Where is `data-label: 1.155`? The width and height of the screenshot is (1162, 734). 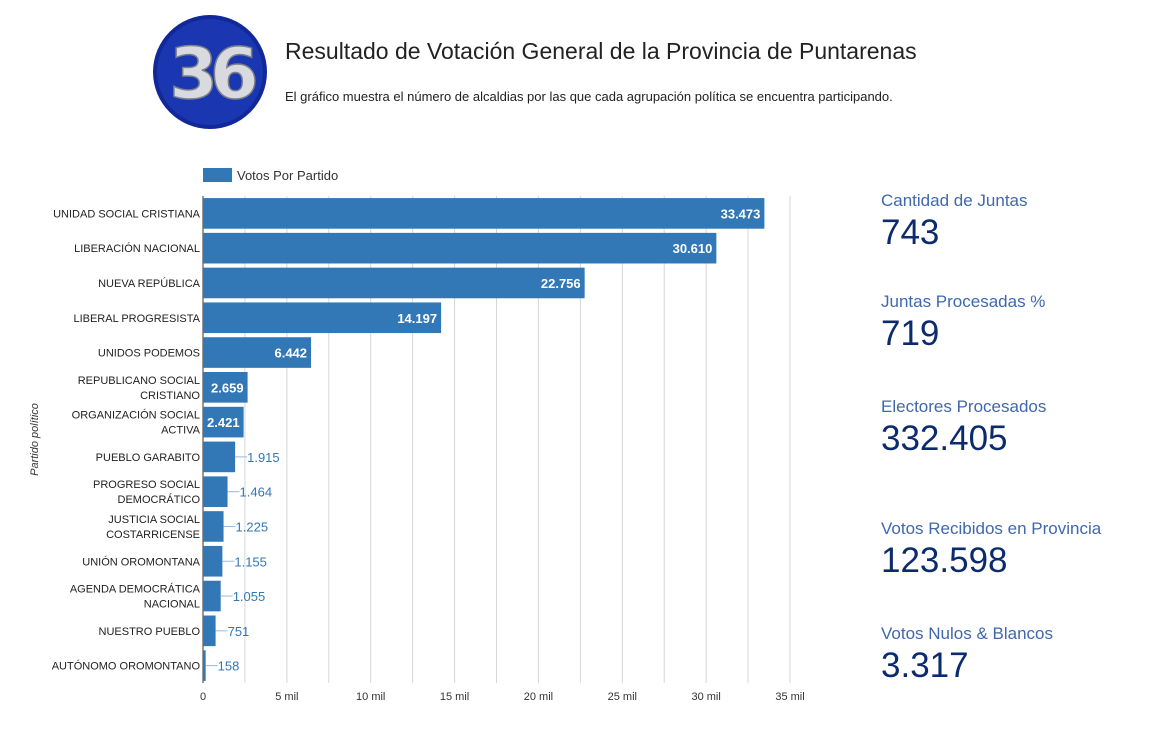 data-label: 1.155 is located at coordinates (250, 561).